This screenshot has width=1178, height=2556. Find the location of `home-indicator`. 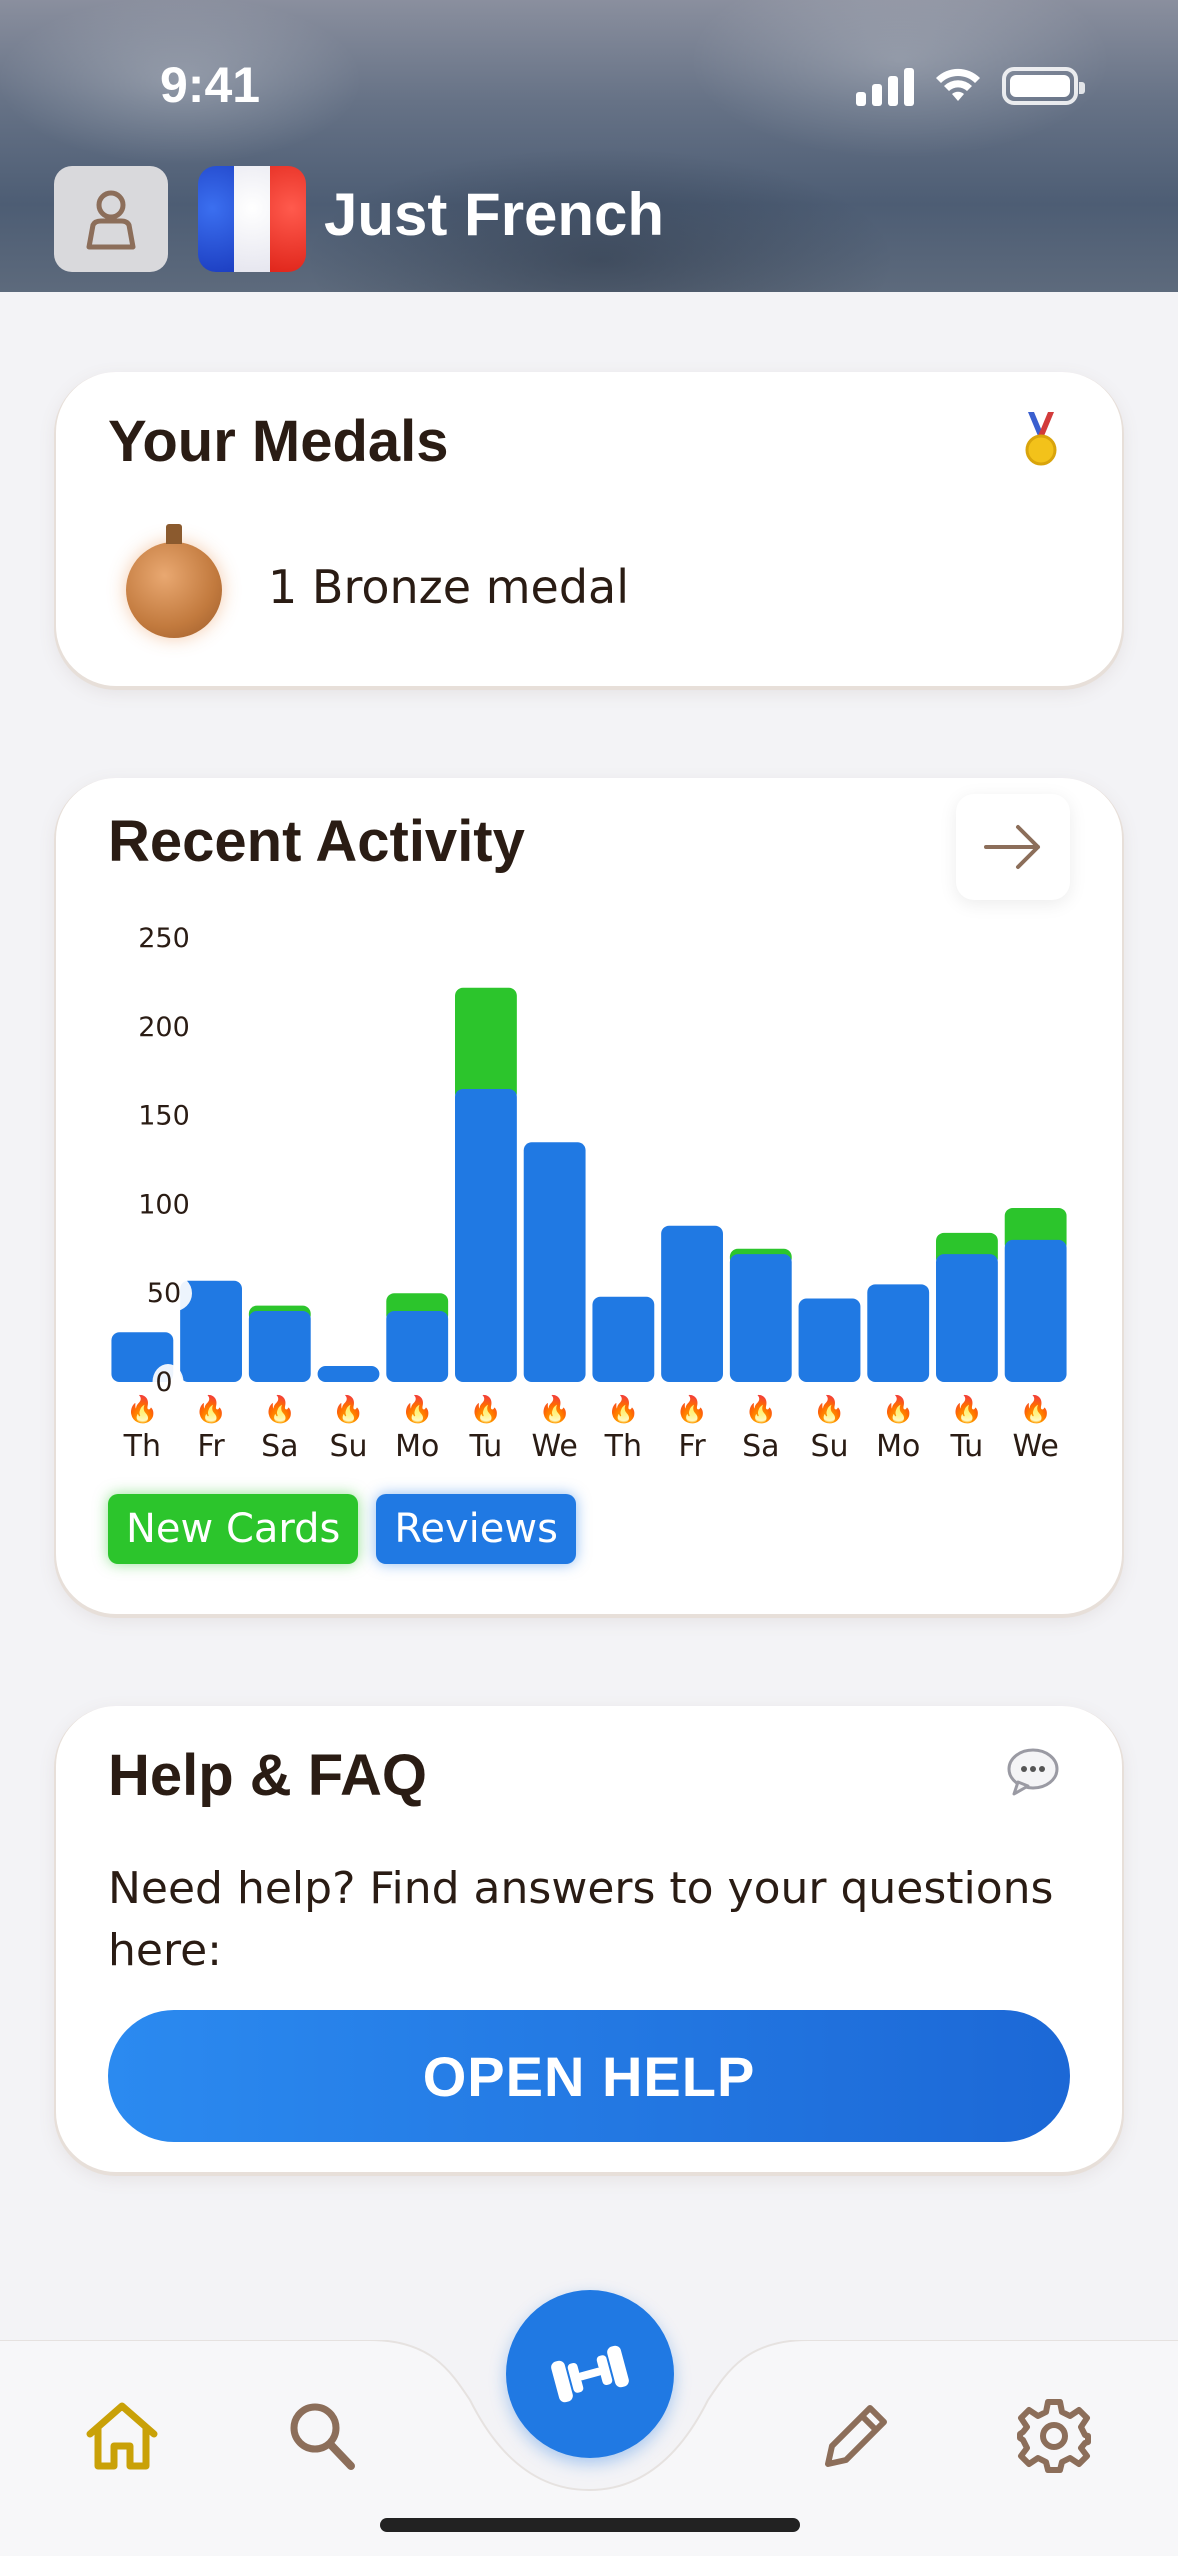

home-indicator is located at coordinates (590, 2525).